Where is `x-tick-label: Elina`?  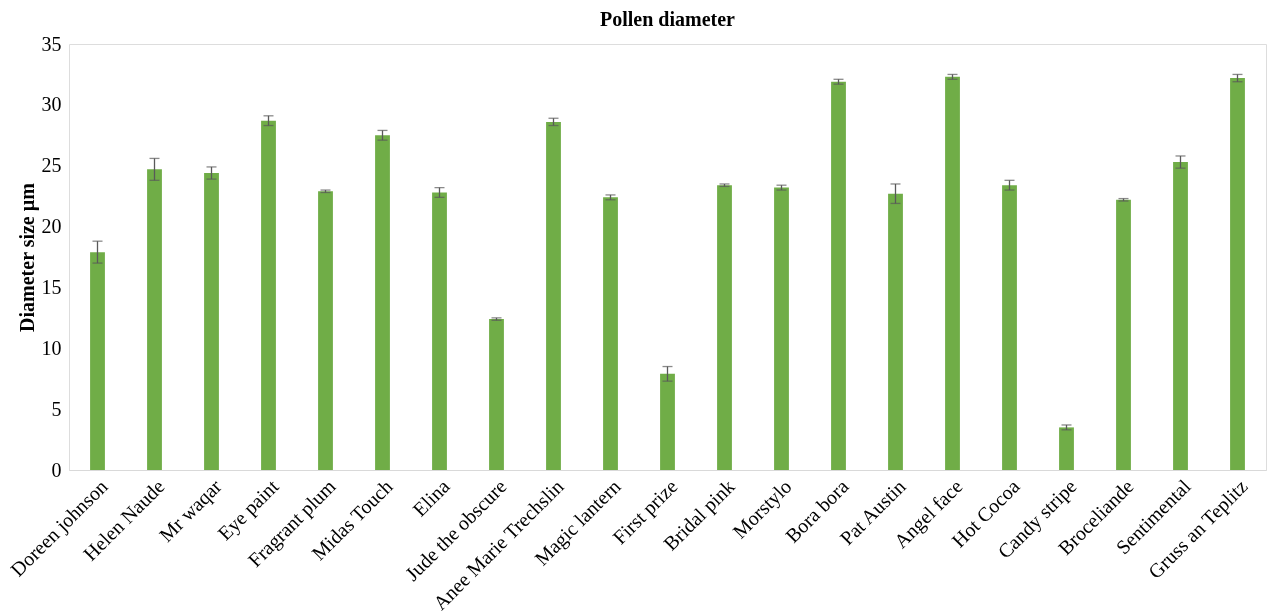
x-tick-label: Elina is located at coordinates (431, 498).